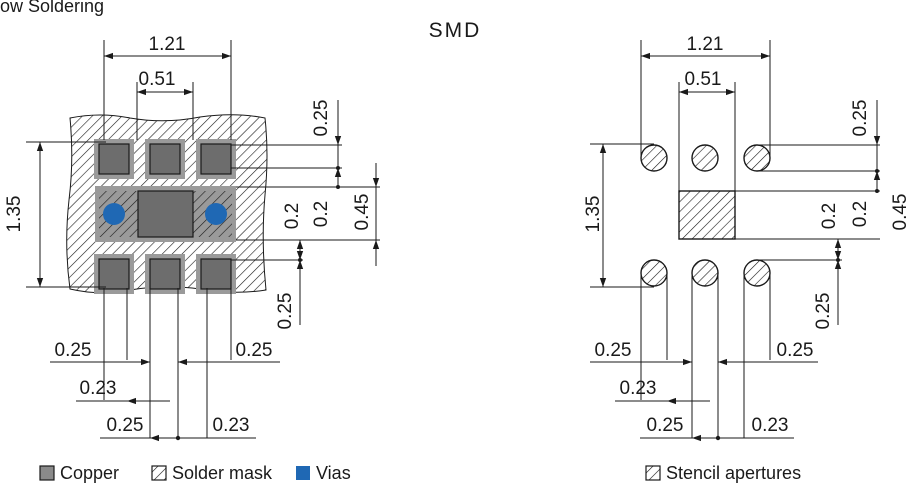 The height and width of the screenshot is (490, 910). Describe the element at coordinates (303, 473) in the screenshot. I see `vias-swatch-icon` at that location.